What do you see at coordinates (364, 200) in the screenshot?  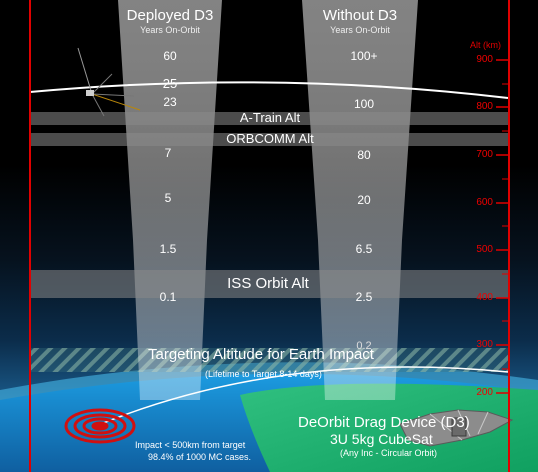 I see `without-value: 20` at bounding box center [364, 200].